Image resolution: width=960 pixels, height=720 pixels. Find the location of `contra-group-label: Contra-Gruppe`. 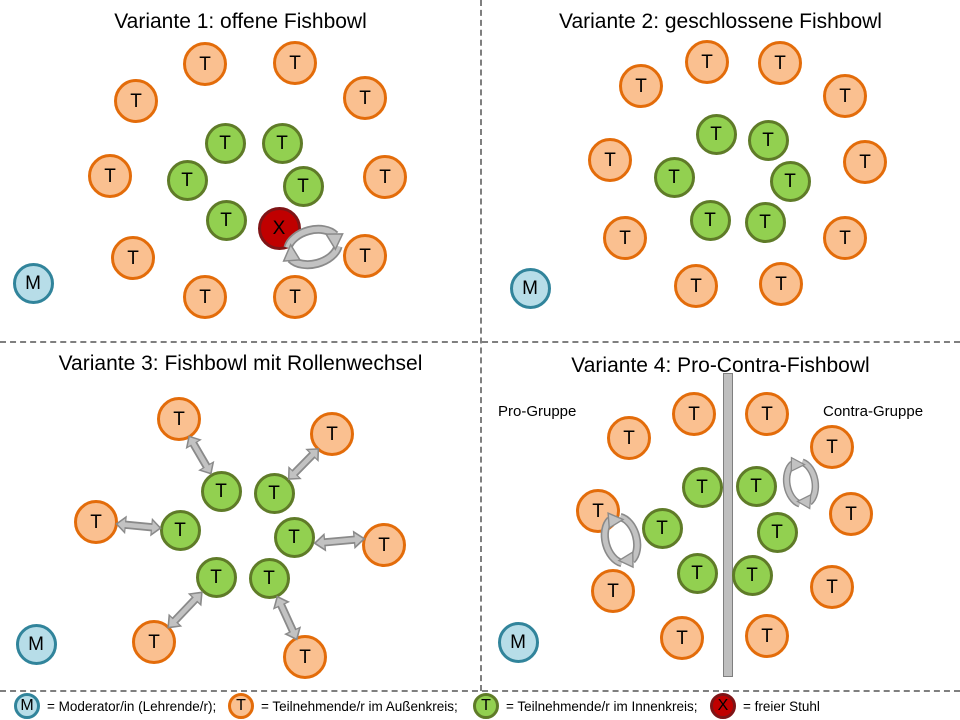

contra-group-label: Contra-Gruppe is located at coordinates (873, 411).